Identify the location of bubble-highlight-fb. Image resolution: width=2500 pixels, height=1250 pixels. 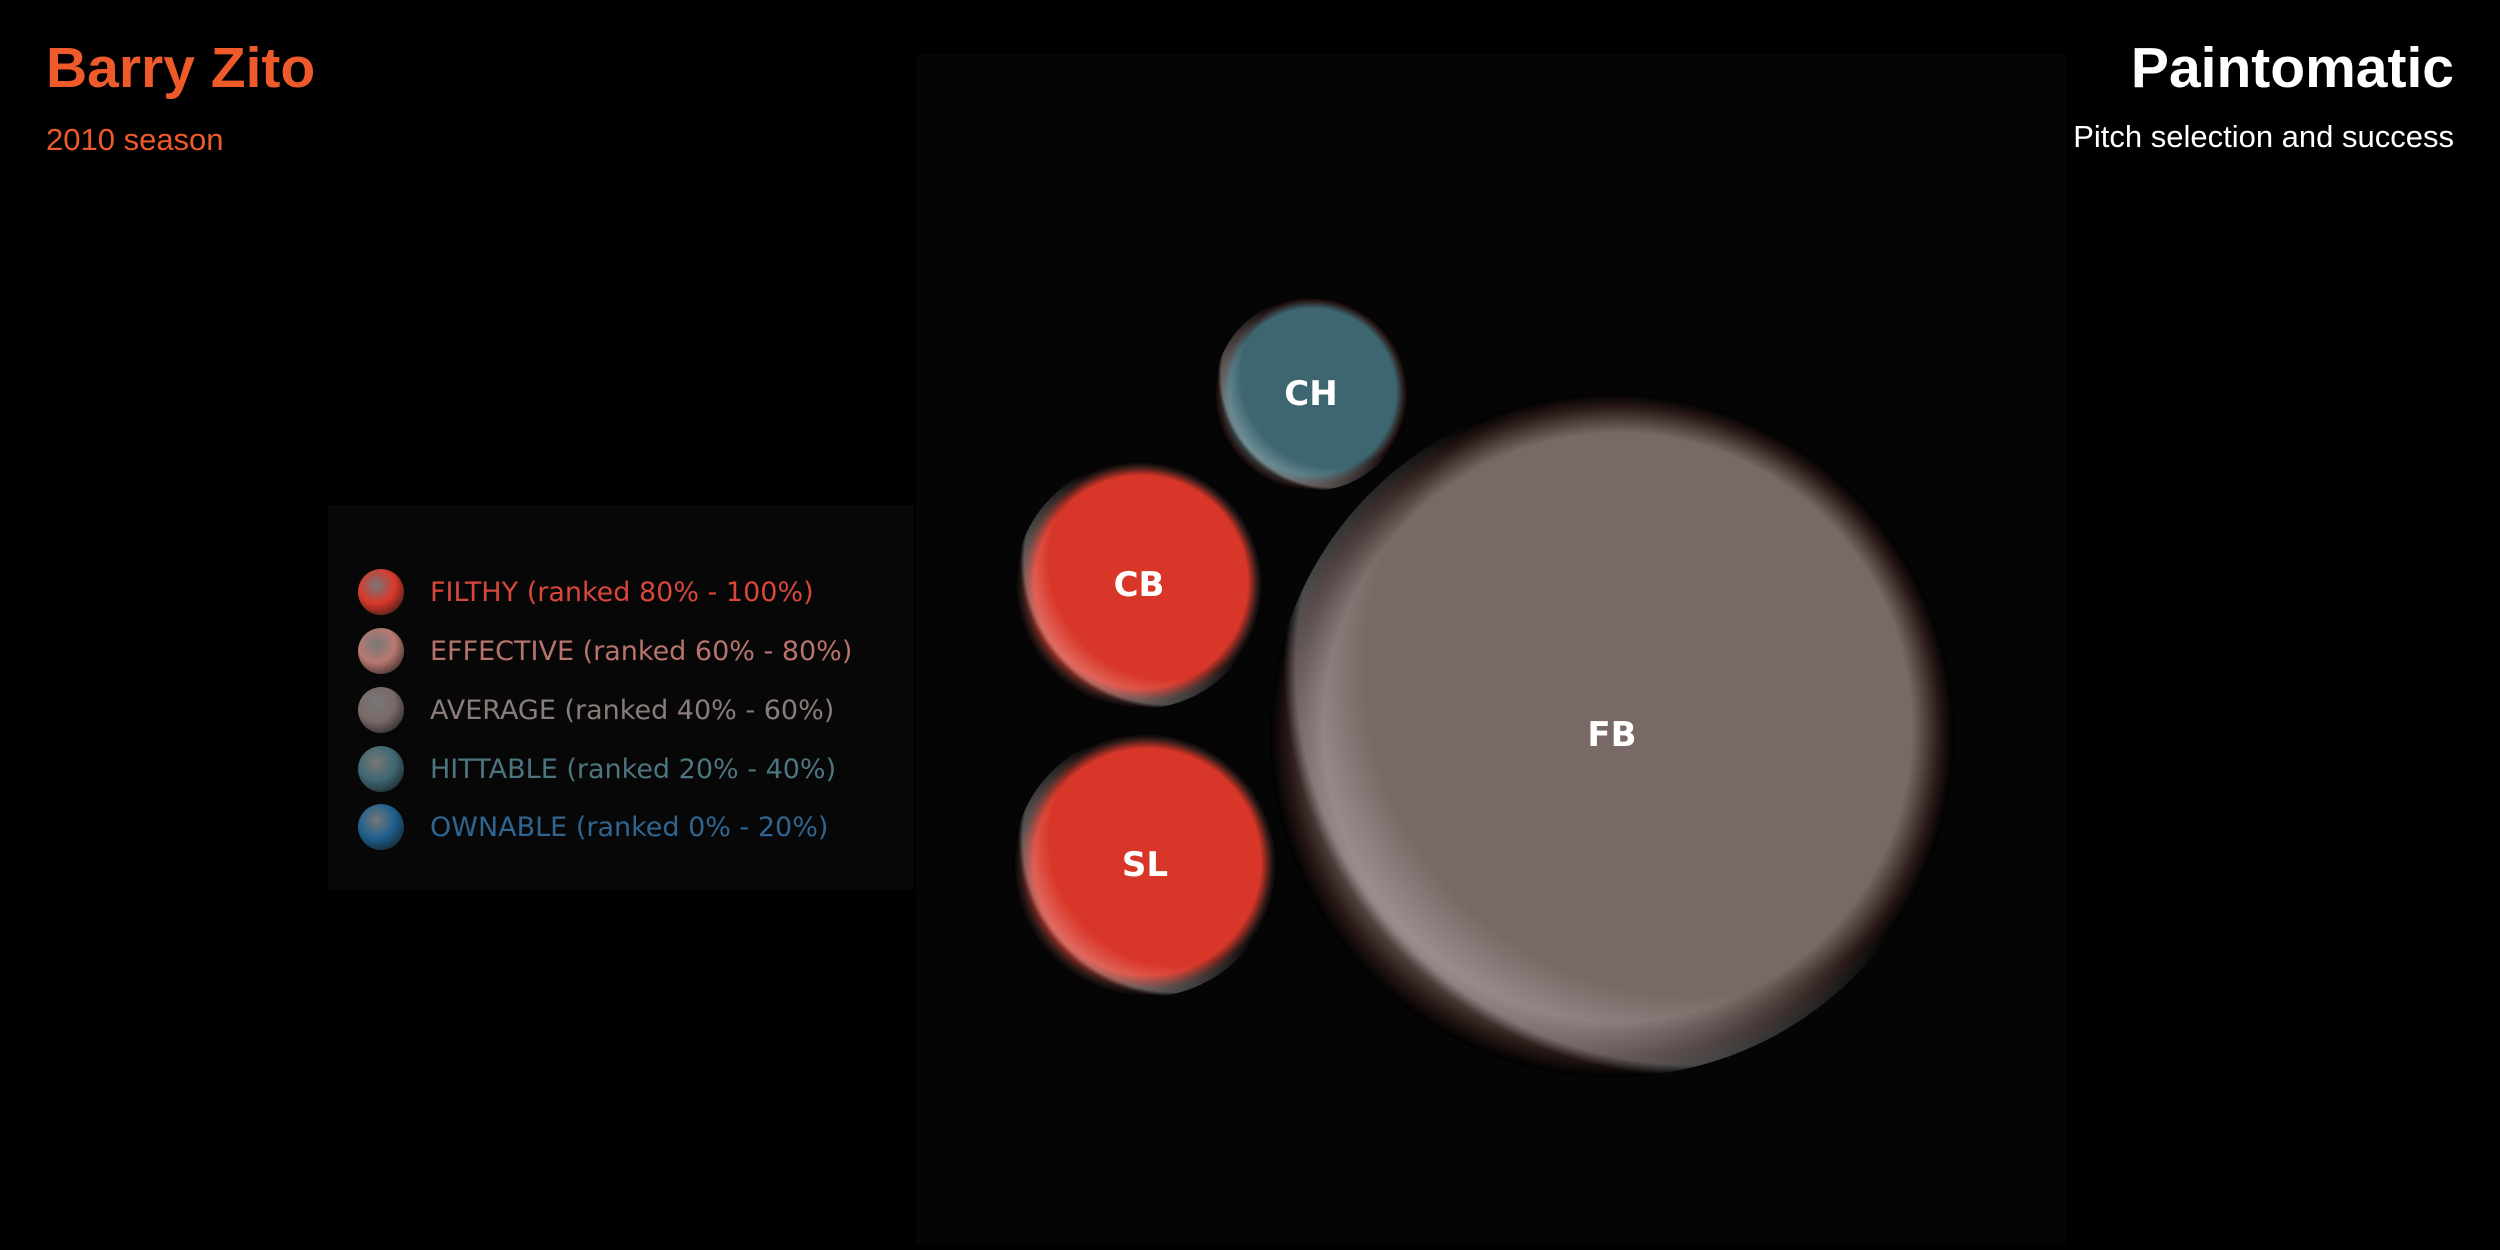
(1612, 735).